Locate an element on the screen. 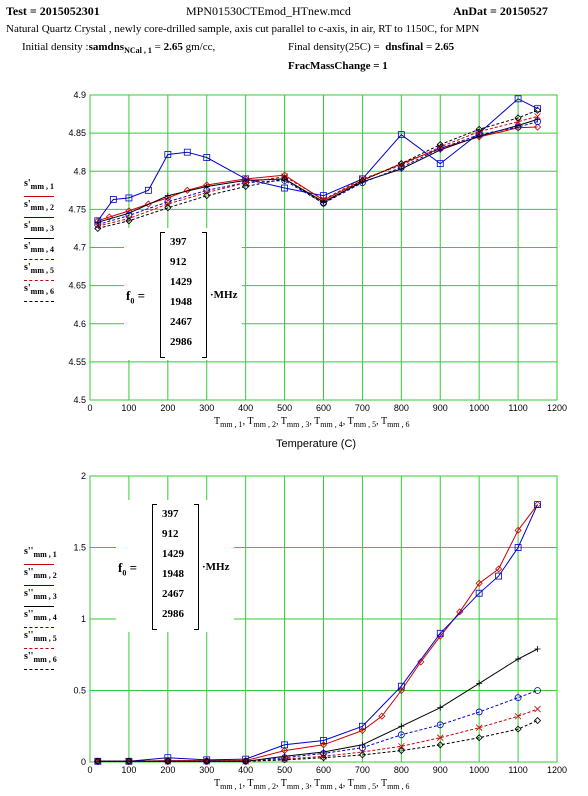  x-tick-label-0-5: 500 is located at coordinates (284, 408).